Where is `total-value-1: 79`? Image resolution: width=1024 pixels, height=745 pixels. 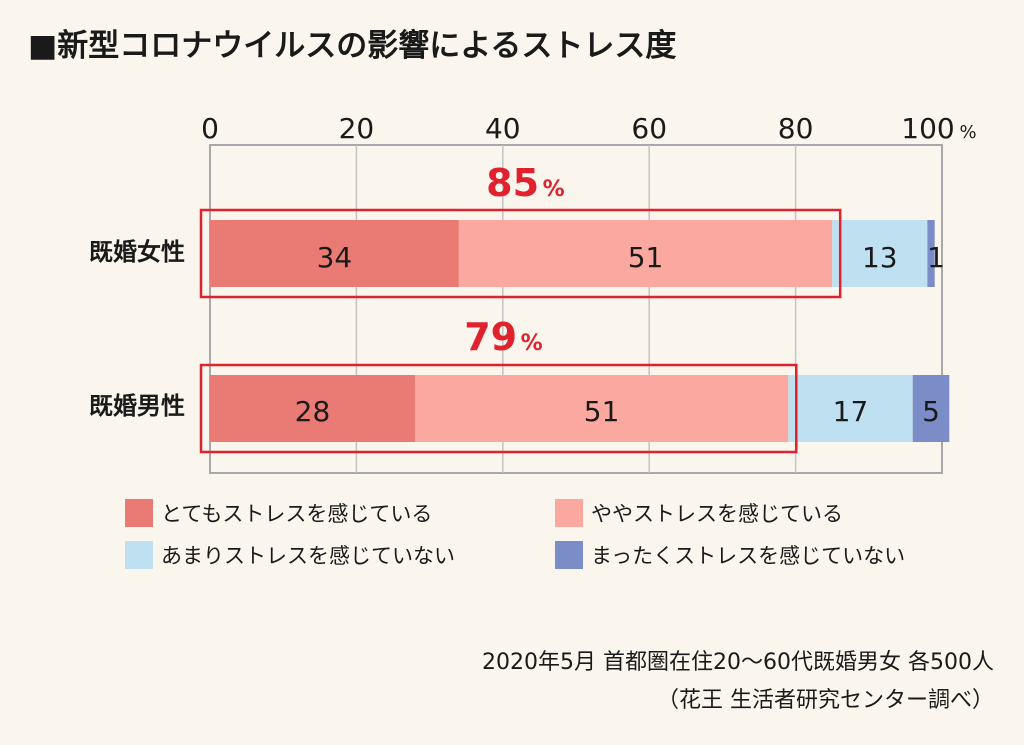
total-value-1: 79 is located at coordinates (490, 337).